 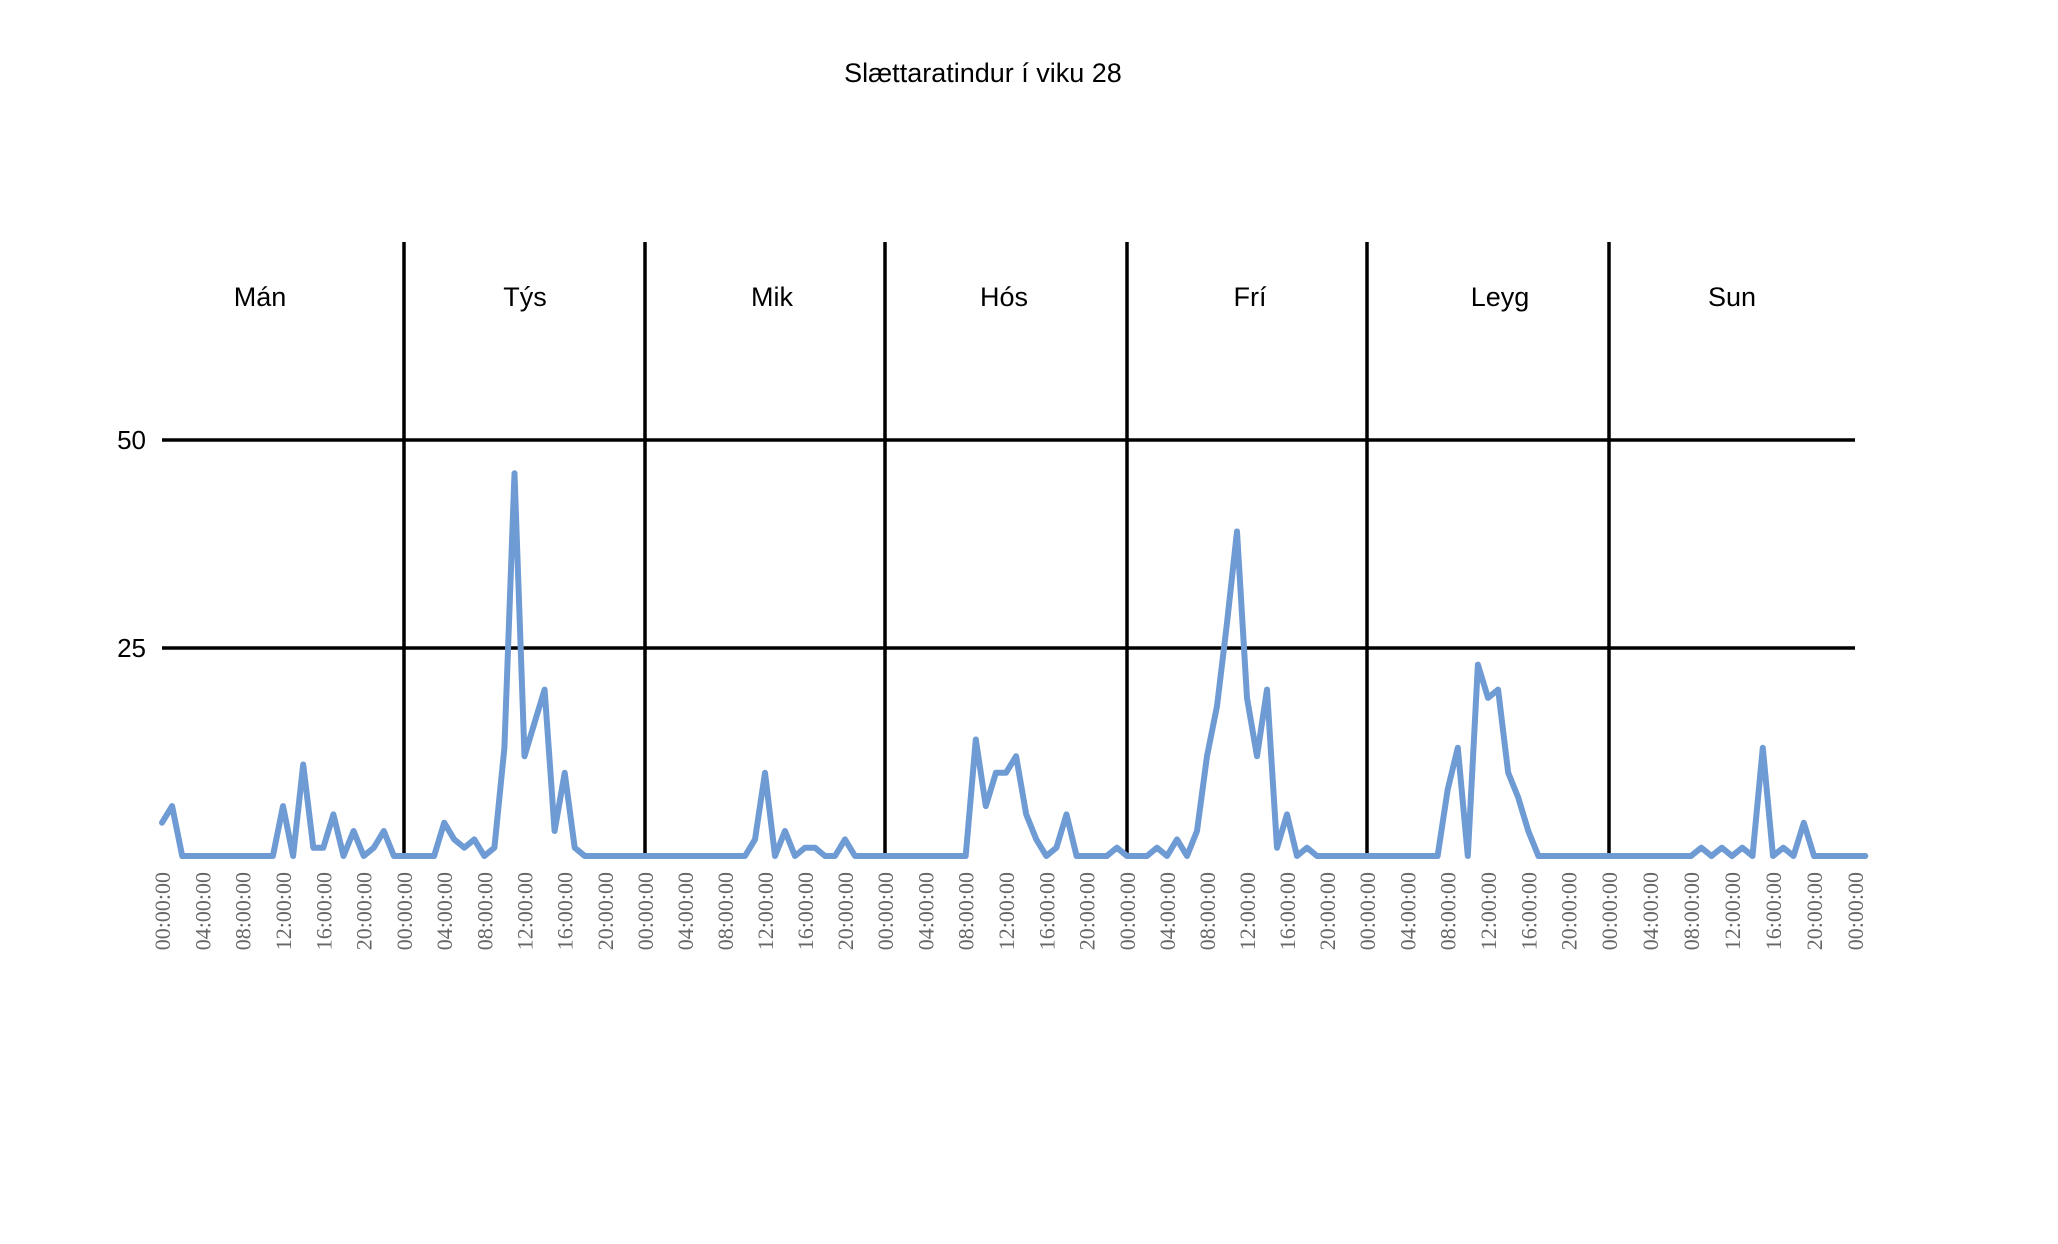 What do you see at coordinates (1250, 297) in the screenshot?
I see `day-label: Frí` at bounding box center [1250, 297].